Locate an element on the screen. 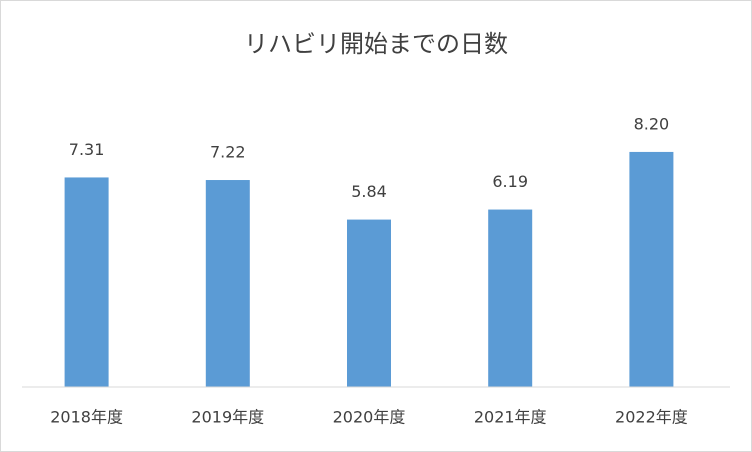  data-label: 8.20 is located at coordinates (652, 123).